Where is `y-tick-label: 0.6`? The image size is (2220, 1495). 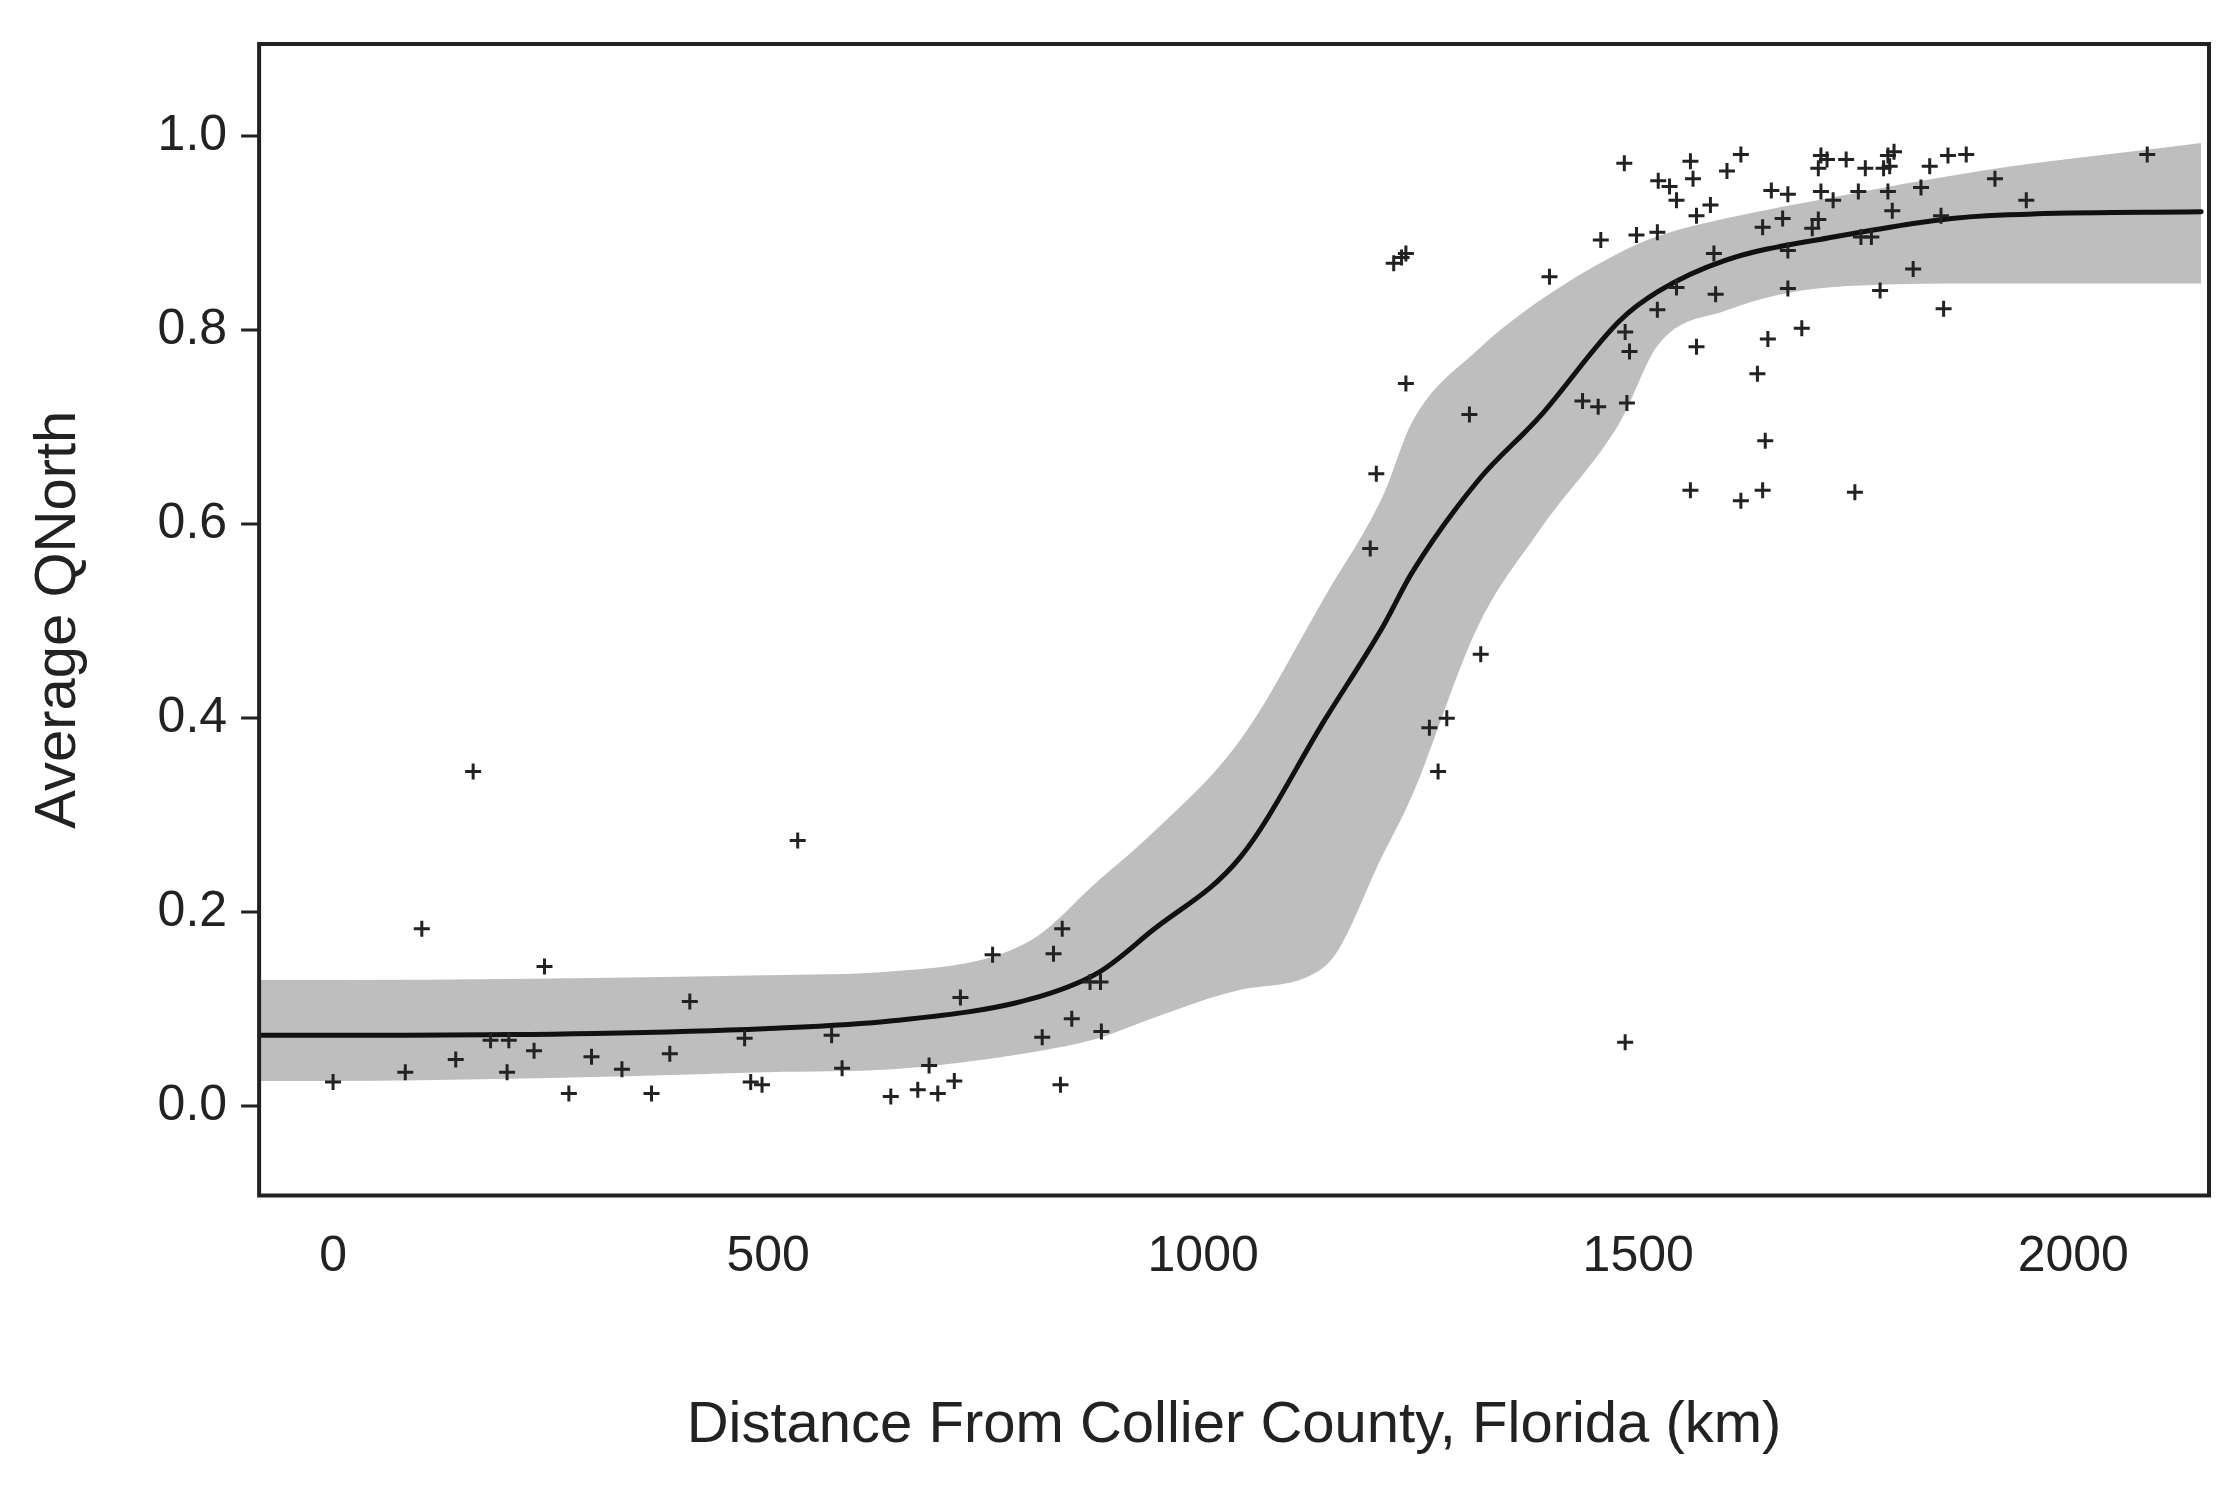
y-tick-label: 0.6 is located at coordinates (192, 520).